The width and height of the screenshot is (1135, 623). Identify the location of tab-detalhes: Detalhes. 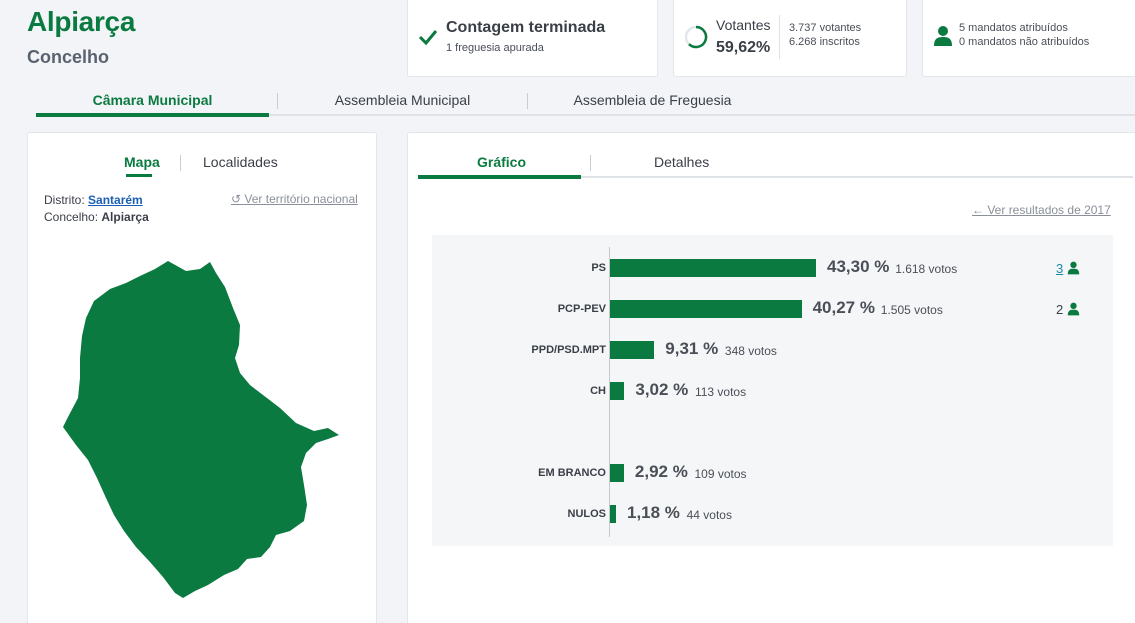
(682, 162).